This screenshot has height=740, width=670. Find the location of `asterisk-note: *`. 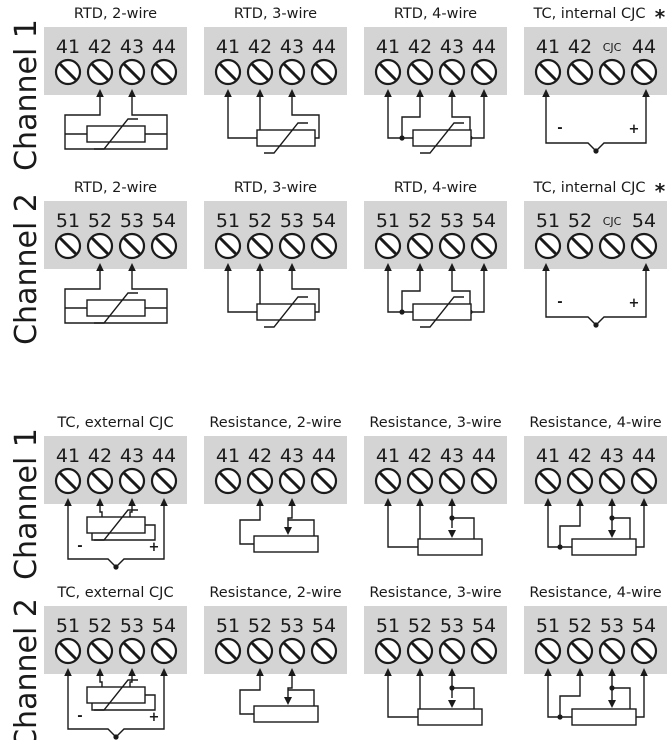

asterisk-note: * is located at coordinates (660, 191).